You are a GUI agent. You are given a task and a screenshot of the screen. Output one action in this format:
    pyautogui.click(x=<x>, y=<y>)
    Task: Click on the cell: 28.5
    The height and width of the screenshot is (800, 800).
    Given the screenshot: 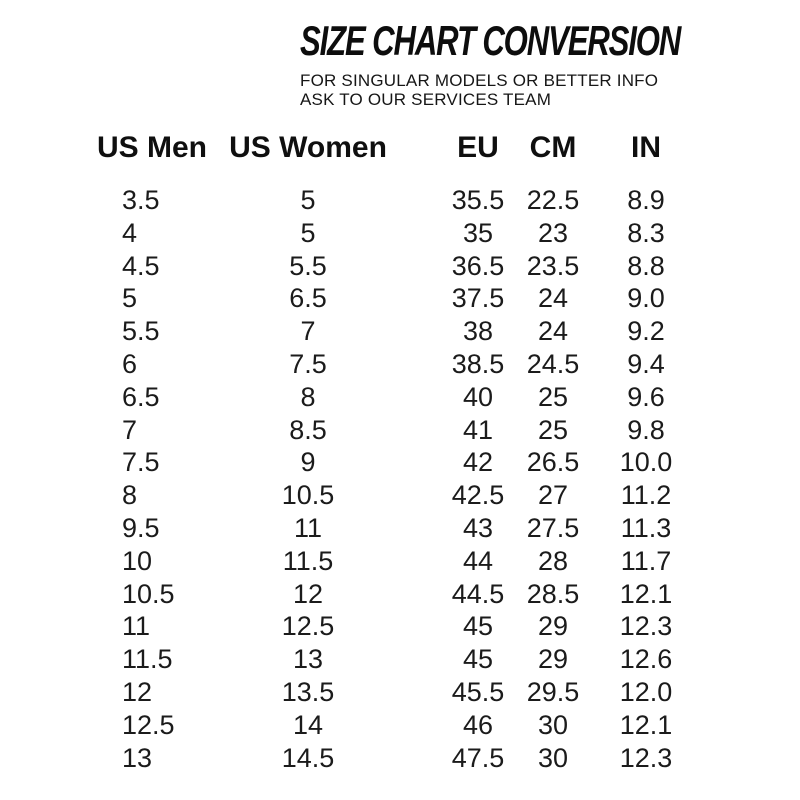 What is the action you would take?
    pyautogui.click(x=553, y=593)
    